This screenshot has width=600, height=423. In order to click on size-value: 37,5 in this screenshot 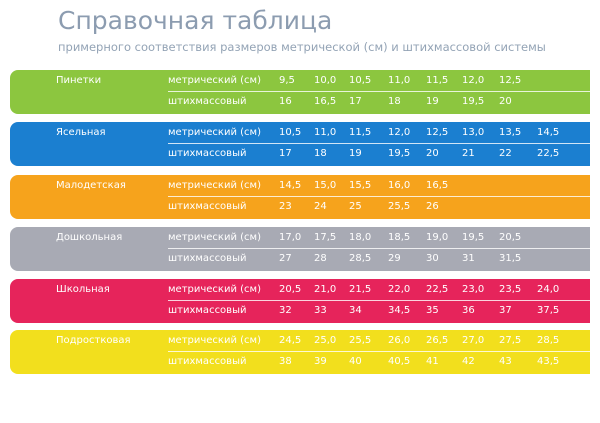, I will do `click(548, 310)`.